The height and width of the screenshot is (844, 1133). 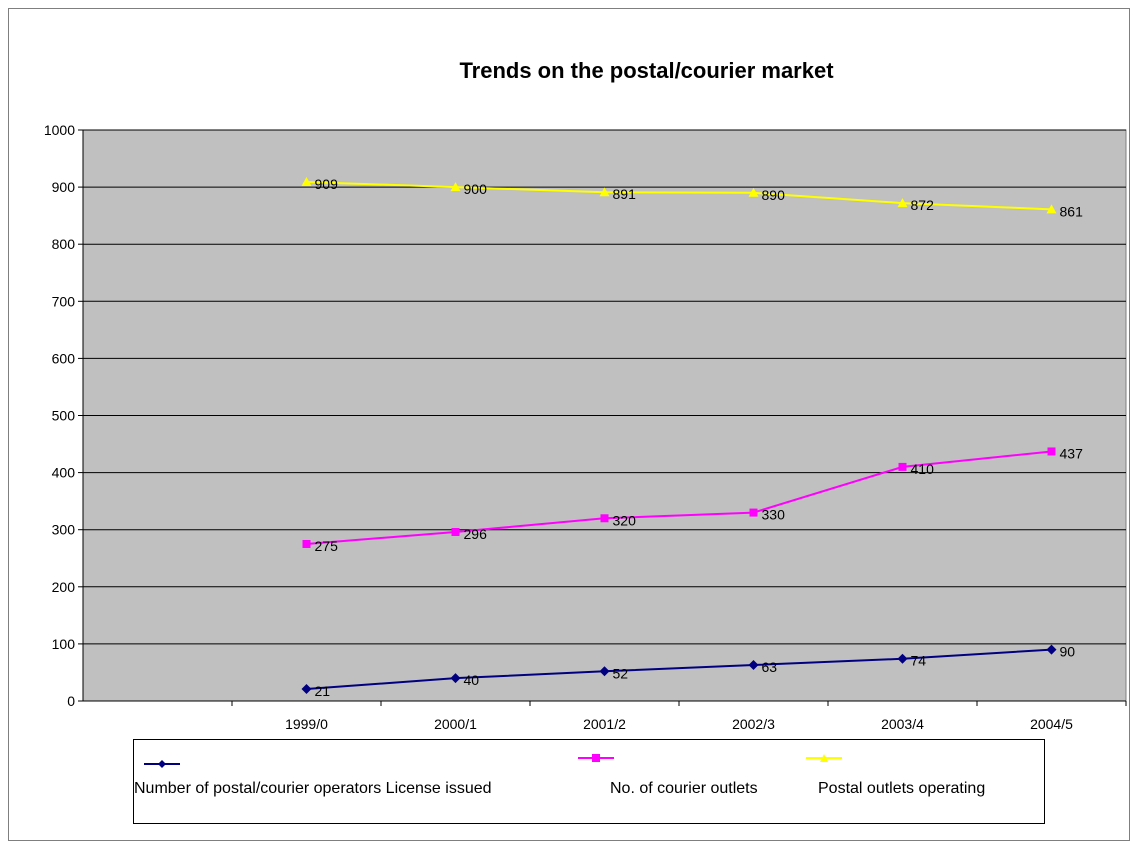 What do you see at coordinates (1072, 211) in the screenshot?
I see `data-label: 861` at bounding box center [1072, 211].